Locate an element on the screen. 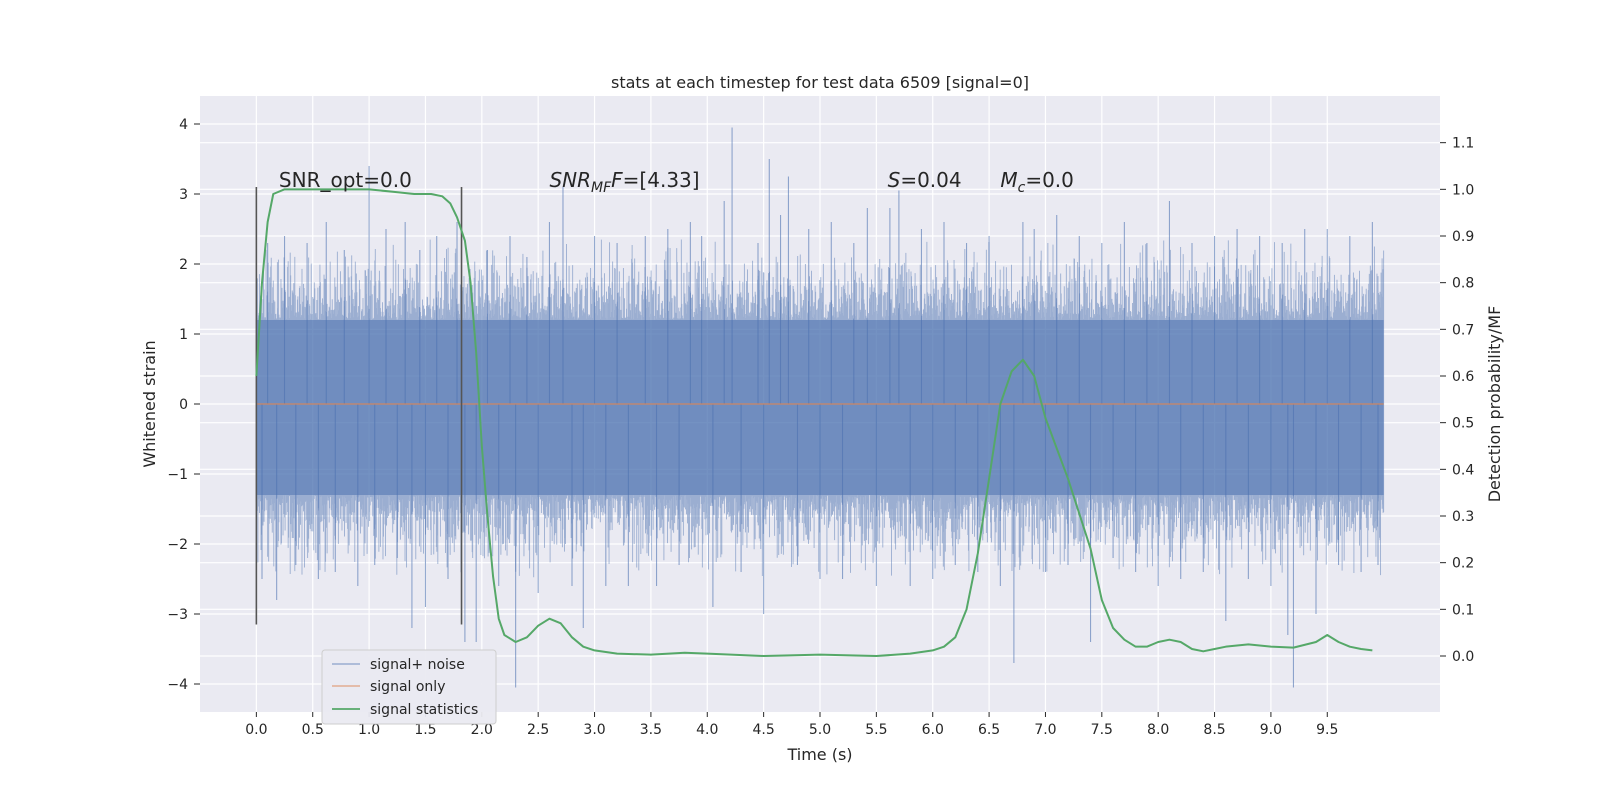 Image resolution: width=1600 pixels, height=800 pixels. y-axis: −4 −3 −2 −1 0 1 2 3 4 is located at coordinates (183, 405).